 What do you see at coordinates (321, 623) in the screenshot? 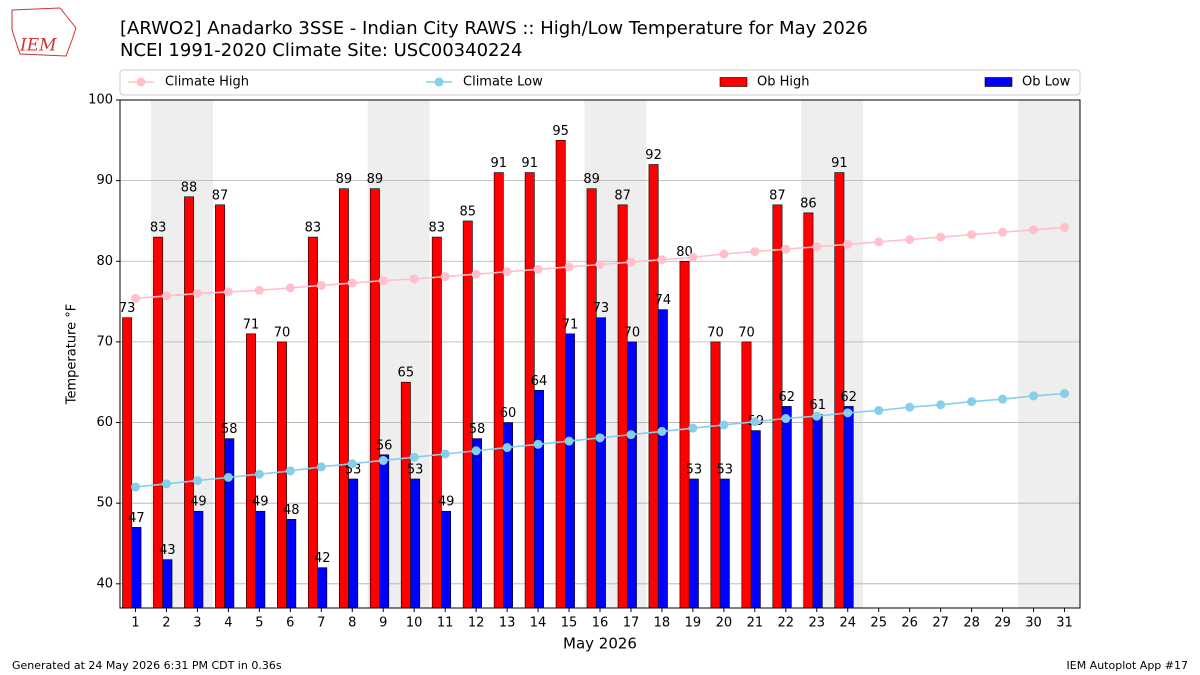
I see `x-tick-label: 7` at bounding box center [321, 623].